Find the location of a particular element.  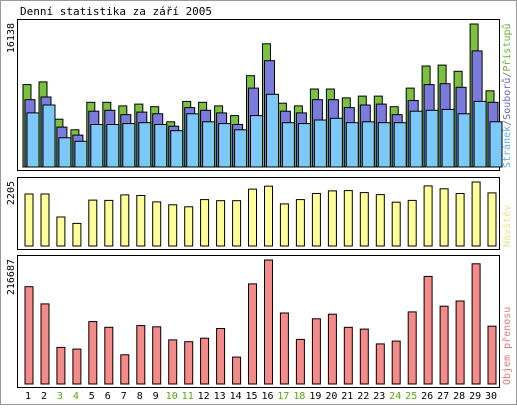

day-label-11: 11 is located at coordinates (188, 396).